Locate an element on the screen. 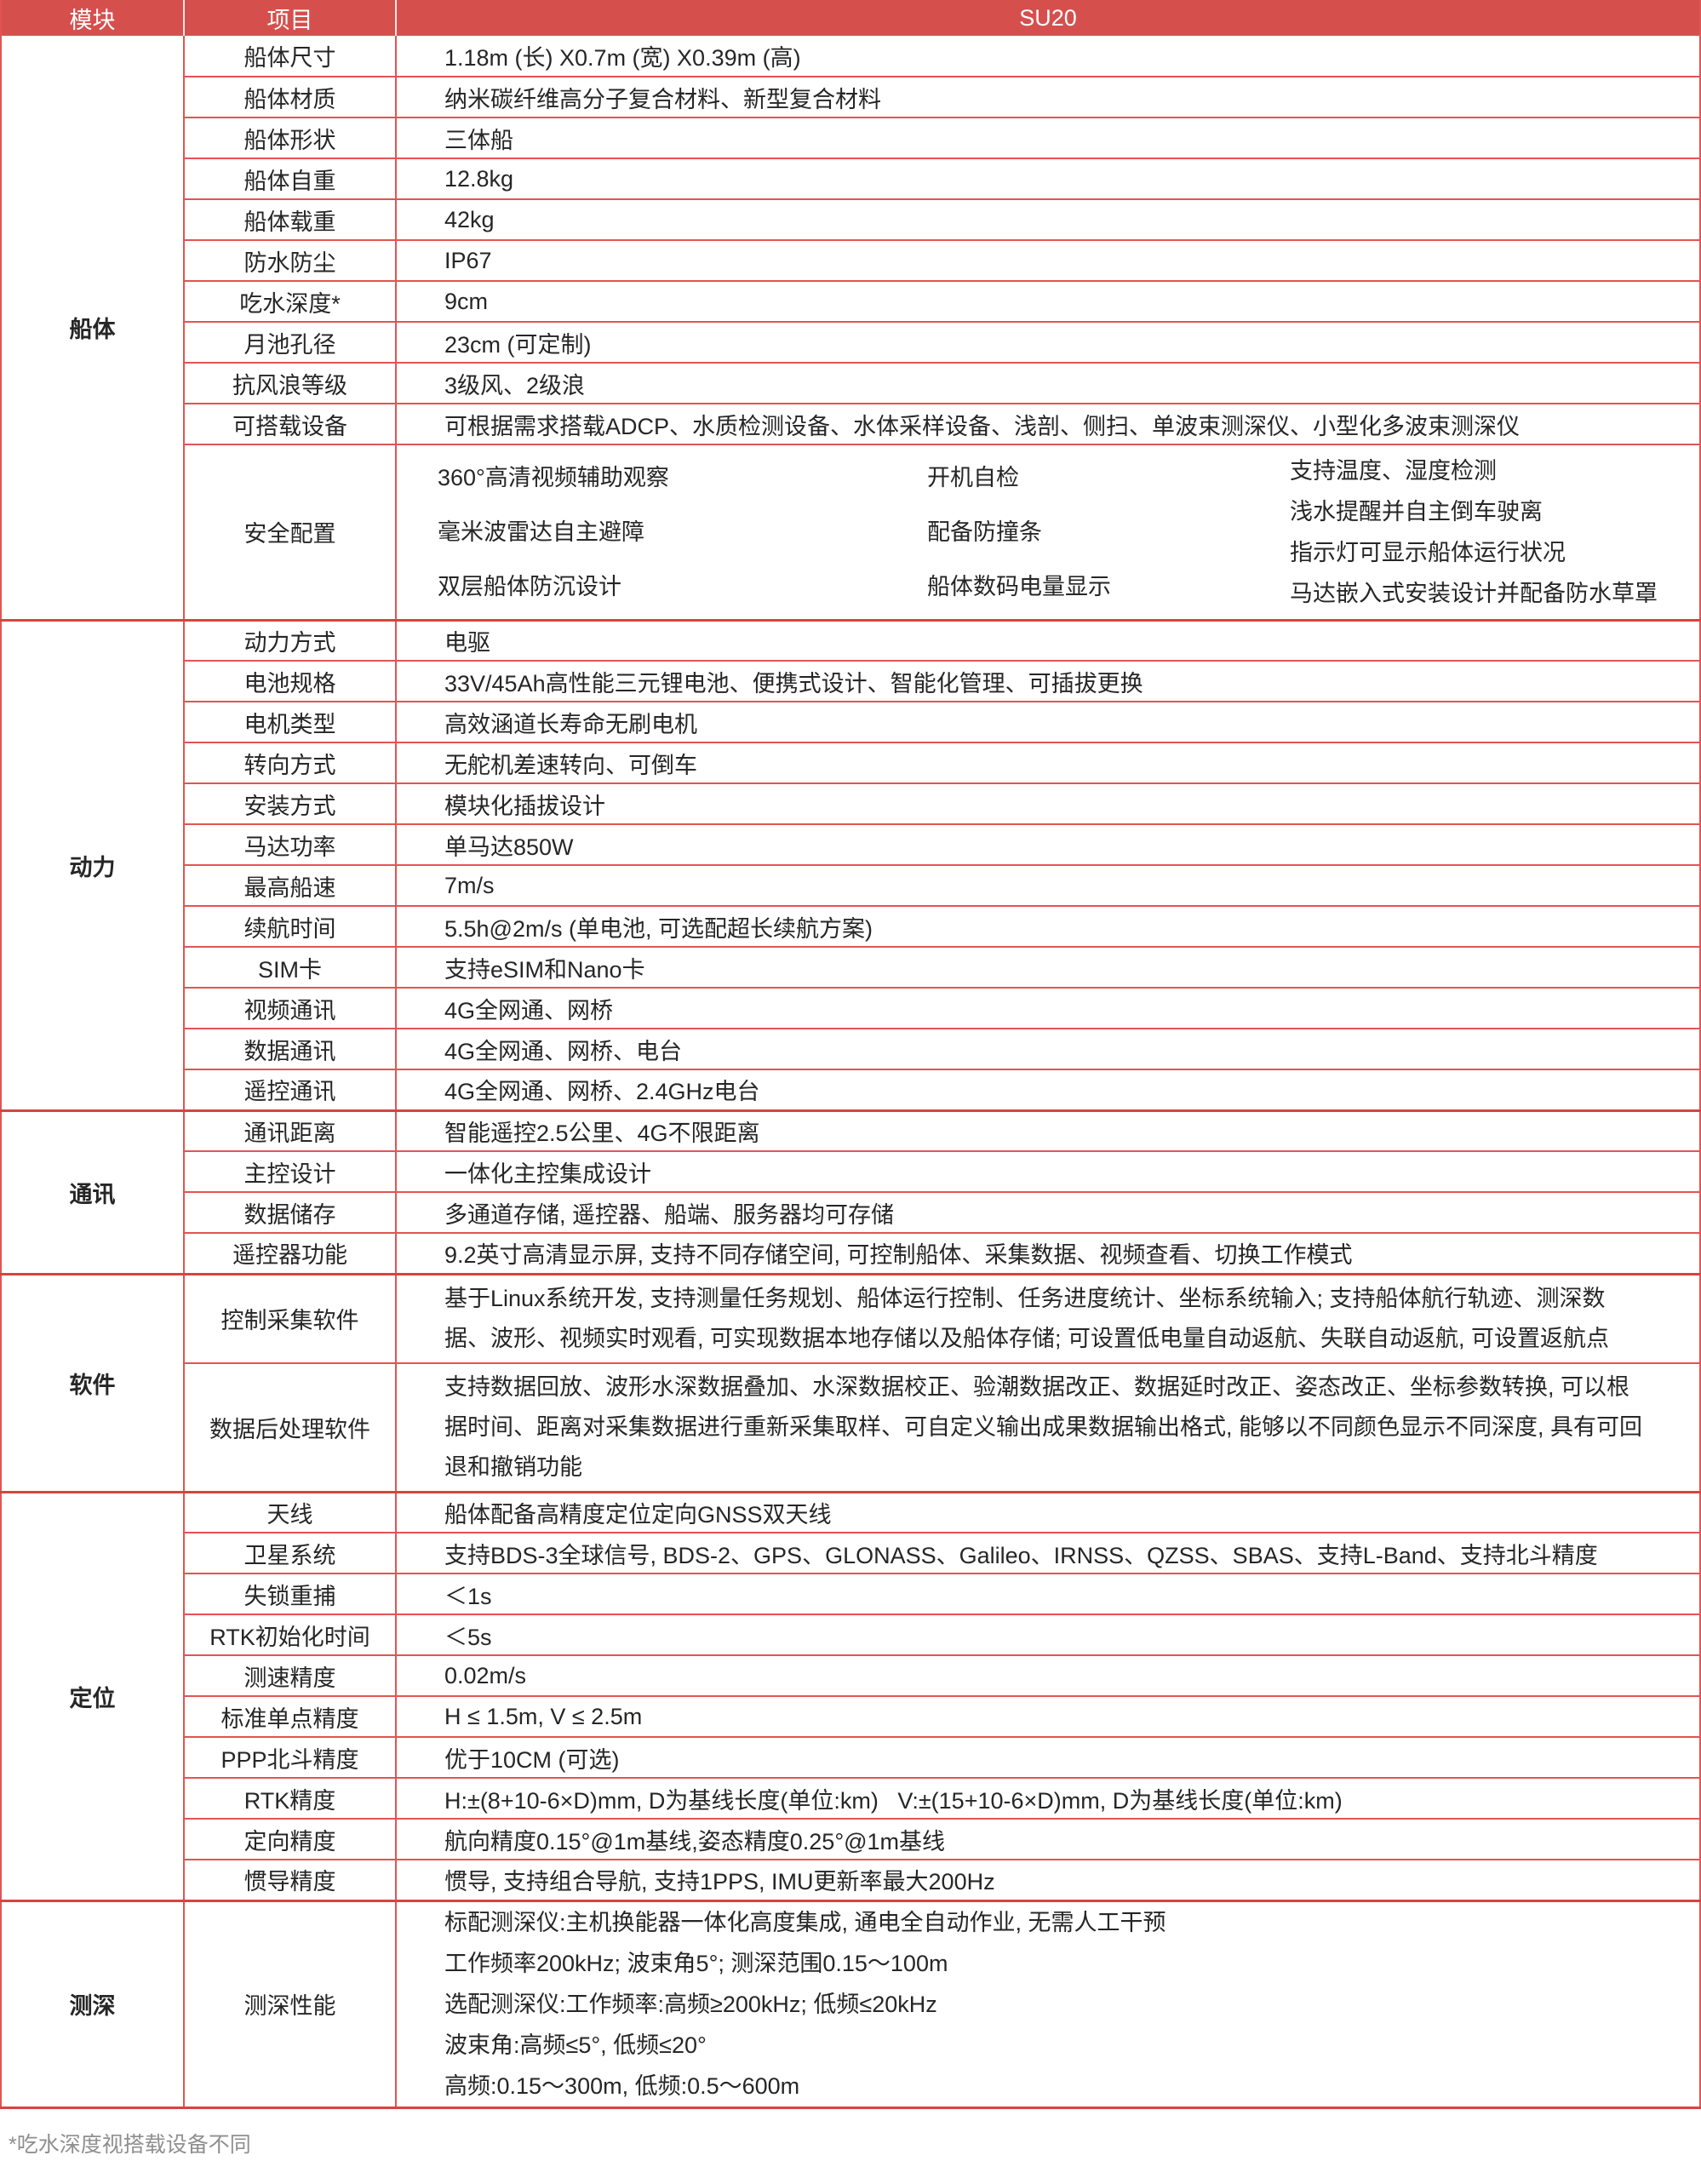 Image resolution: width=1701 pixels, height=2184 pixels. item-cell: 电机类型 is located at coordinates (290, 721).